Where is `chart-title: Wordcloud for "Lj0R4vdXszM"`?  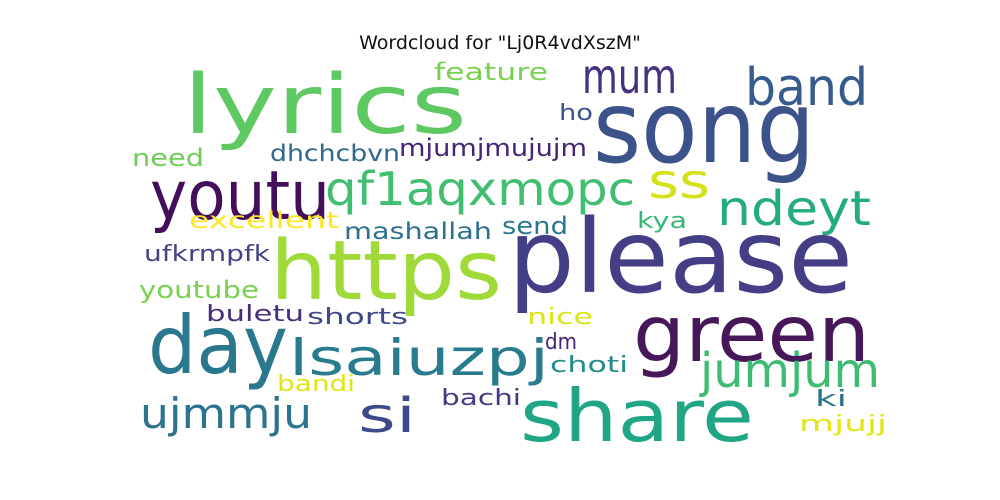 chart-title: Wordcloud for "Lj0R4vdXszM" is located at coordinates (500, 43).